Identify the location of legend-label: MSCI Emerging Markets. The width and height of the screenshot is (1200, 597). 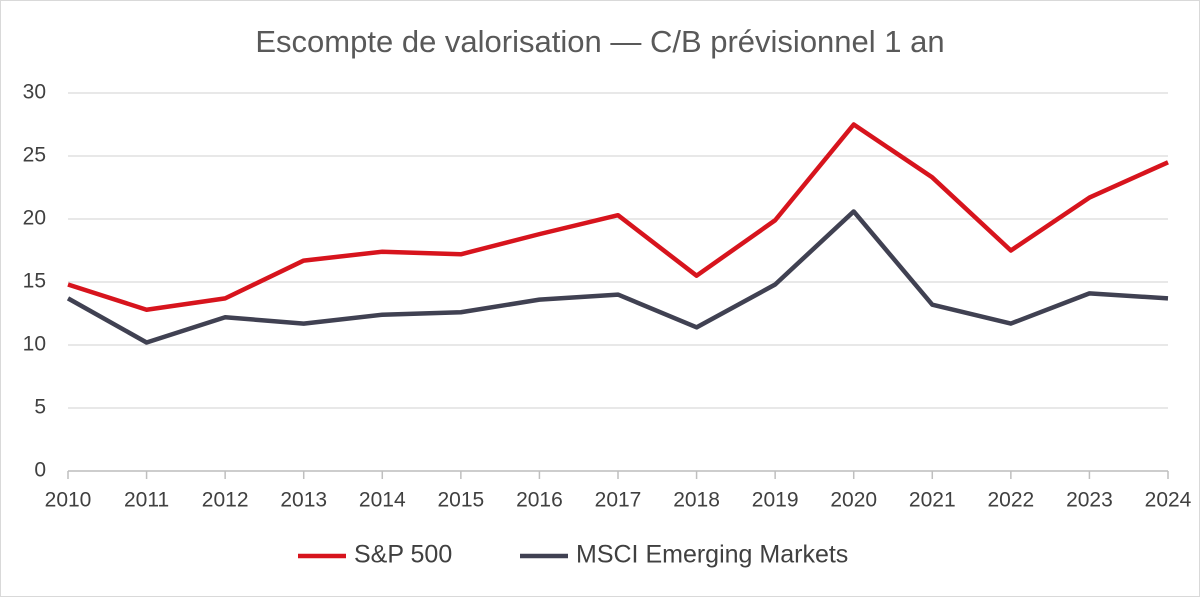
(712, 555).